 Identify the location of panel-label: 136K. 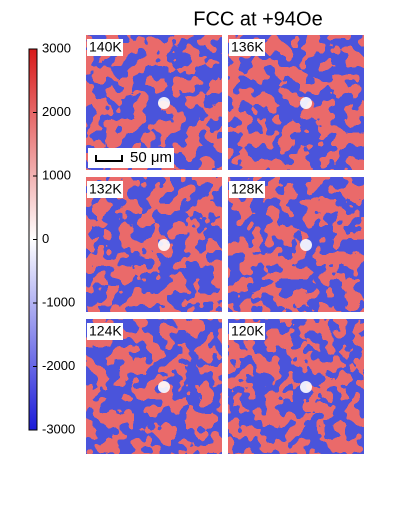
(247, 47).